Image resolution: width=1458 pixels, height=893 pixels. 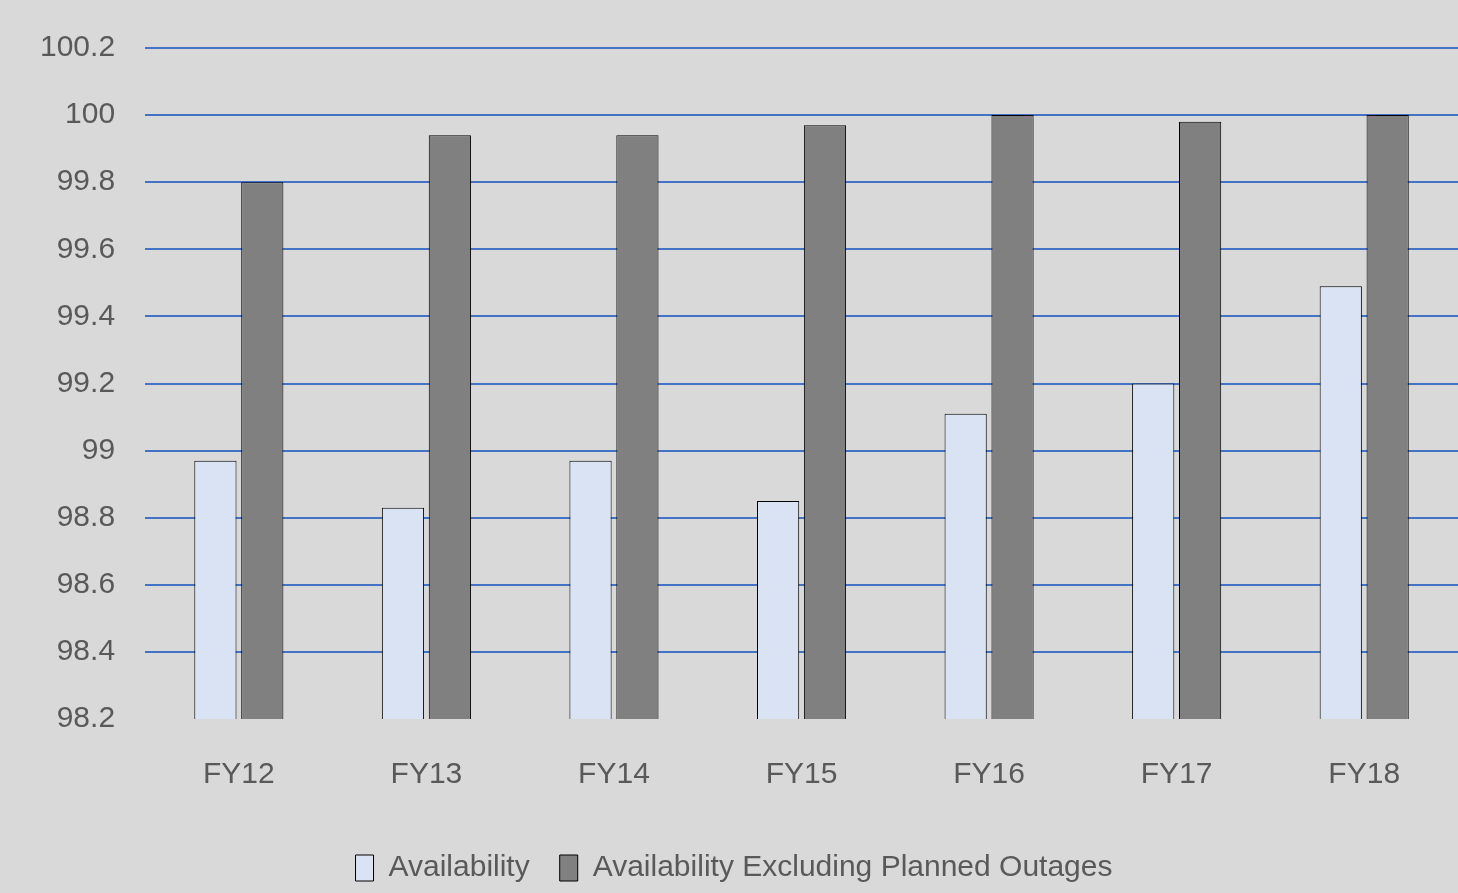 I want to click on y-tick-label: 100.2, so click(x=78, y=46).